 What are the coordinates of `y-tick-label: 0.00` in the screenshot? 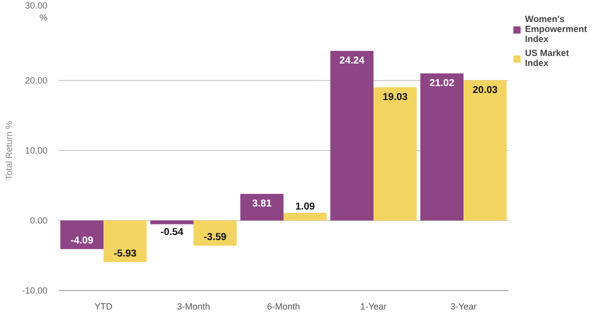 It's located at (39, 221).